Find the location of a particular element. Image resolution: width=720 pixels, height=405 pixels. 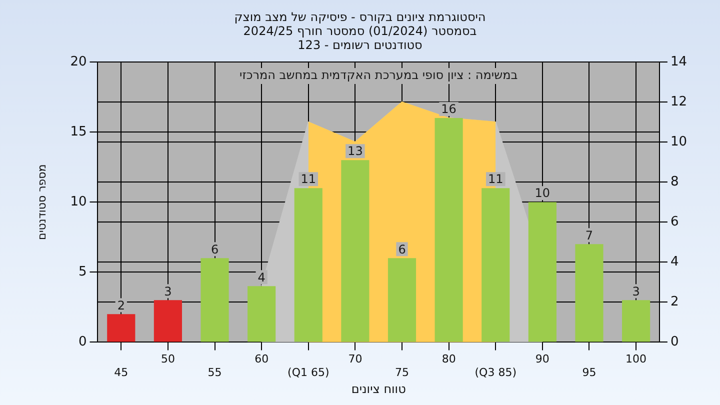

x-tick-label: 75 is located at coordinates (402, 372).